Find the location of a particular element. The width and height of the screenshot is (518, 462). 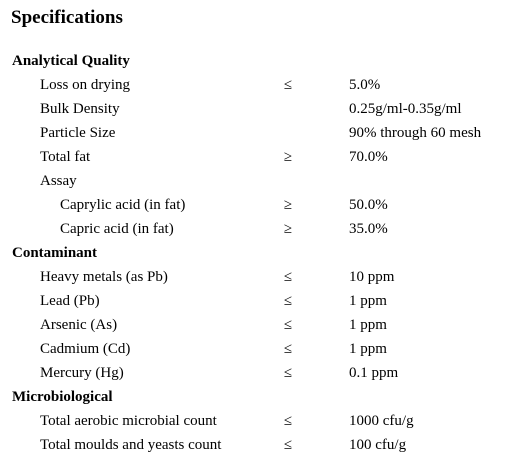

spec-label: Heavy metals (as Pb) is located at coordinates (104, 277).